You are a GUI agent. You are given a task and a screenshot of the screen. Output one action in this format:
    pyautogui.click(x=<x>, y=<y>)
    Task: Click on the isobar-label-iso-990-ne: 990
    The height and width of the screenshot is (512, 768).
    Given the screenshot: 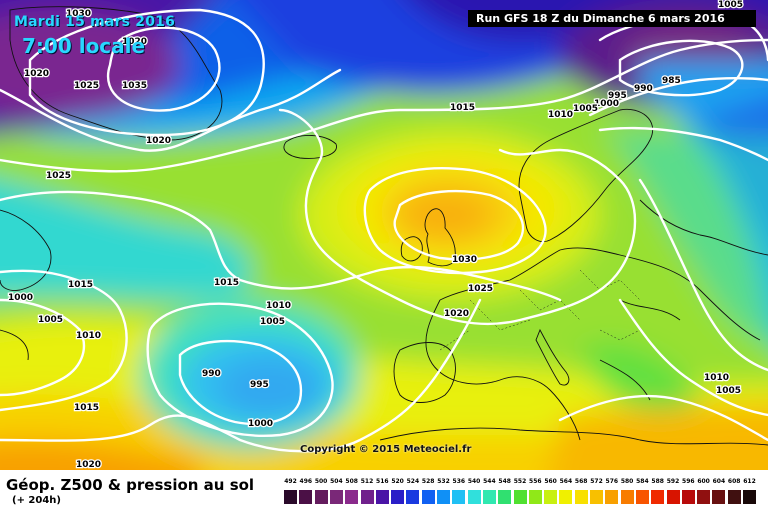 What is the action you would take?
    pyautogui.click(x=643, y=89)
    